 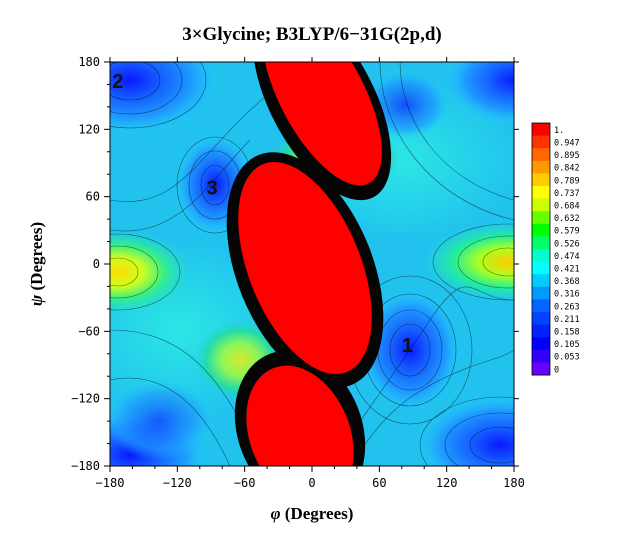 I want to click on colorbar-tick-label: 0.737, so click(x=567, y=194).